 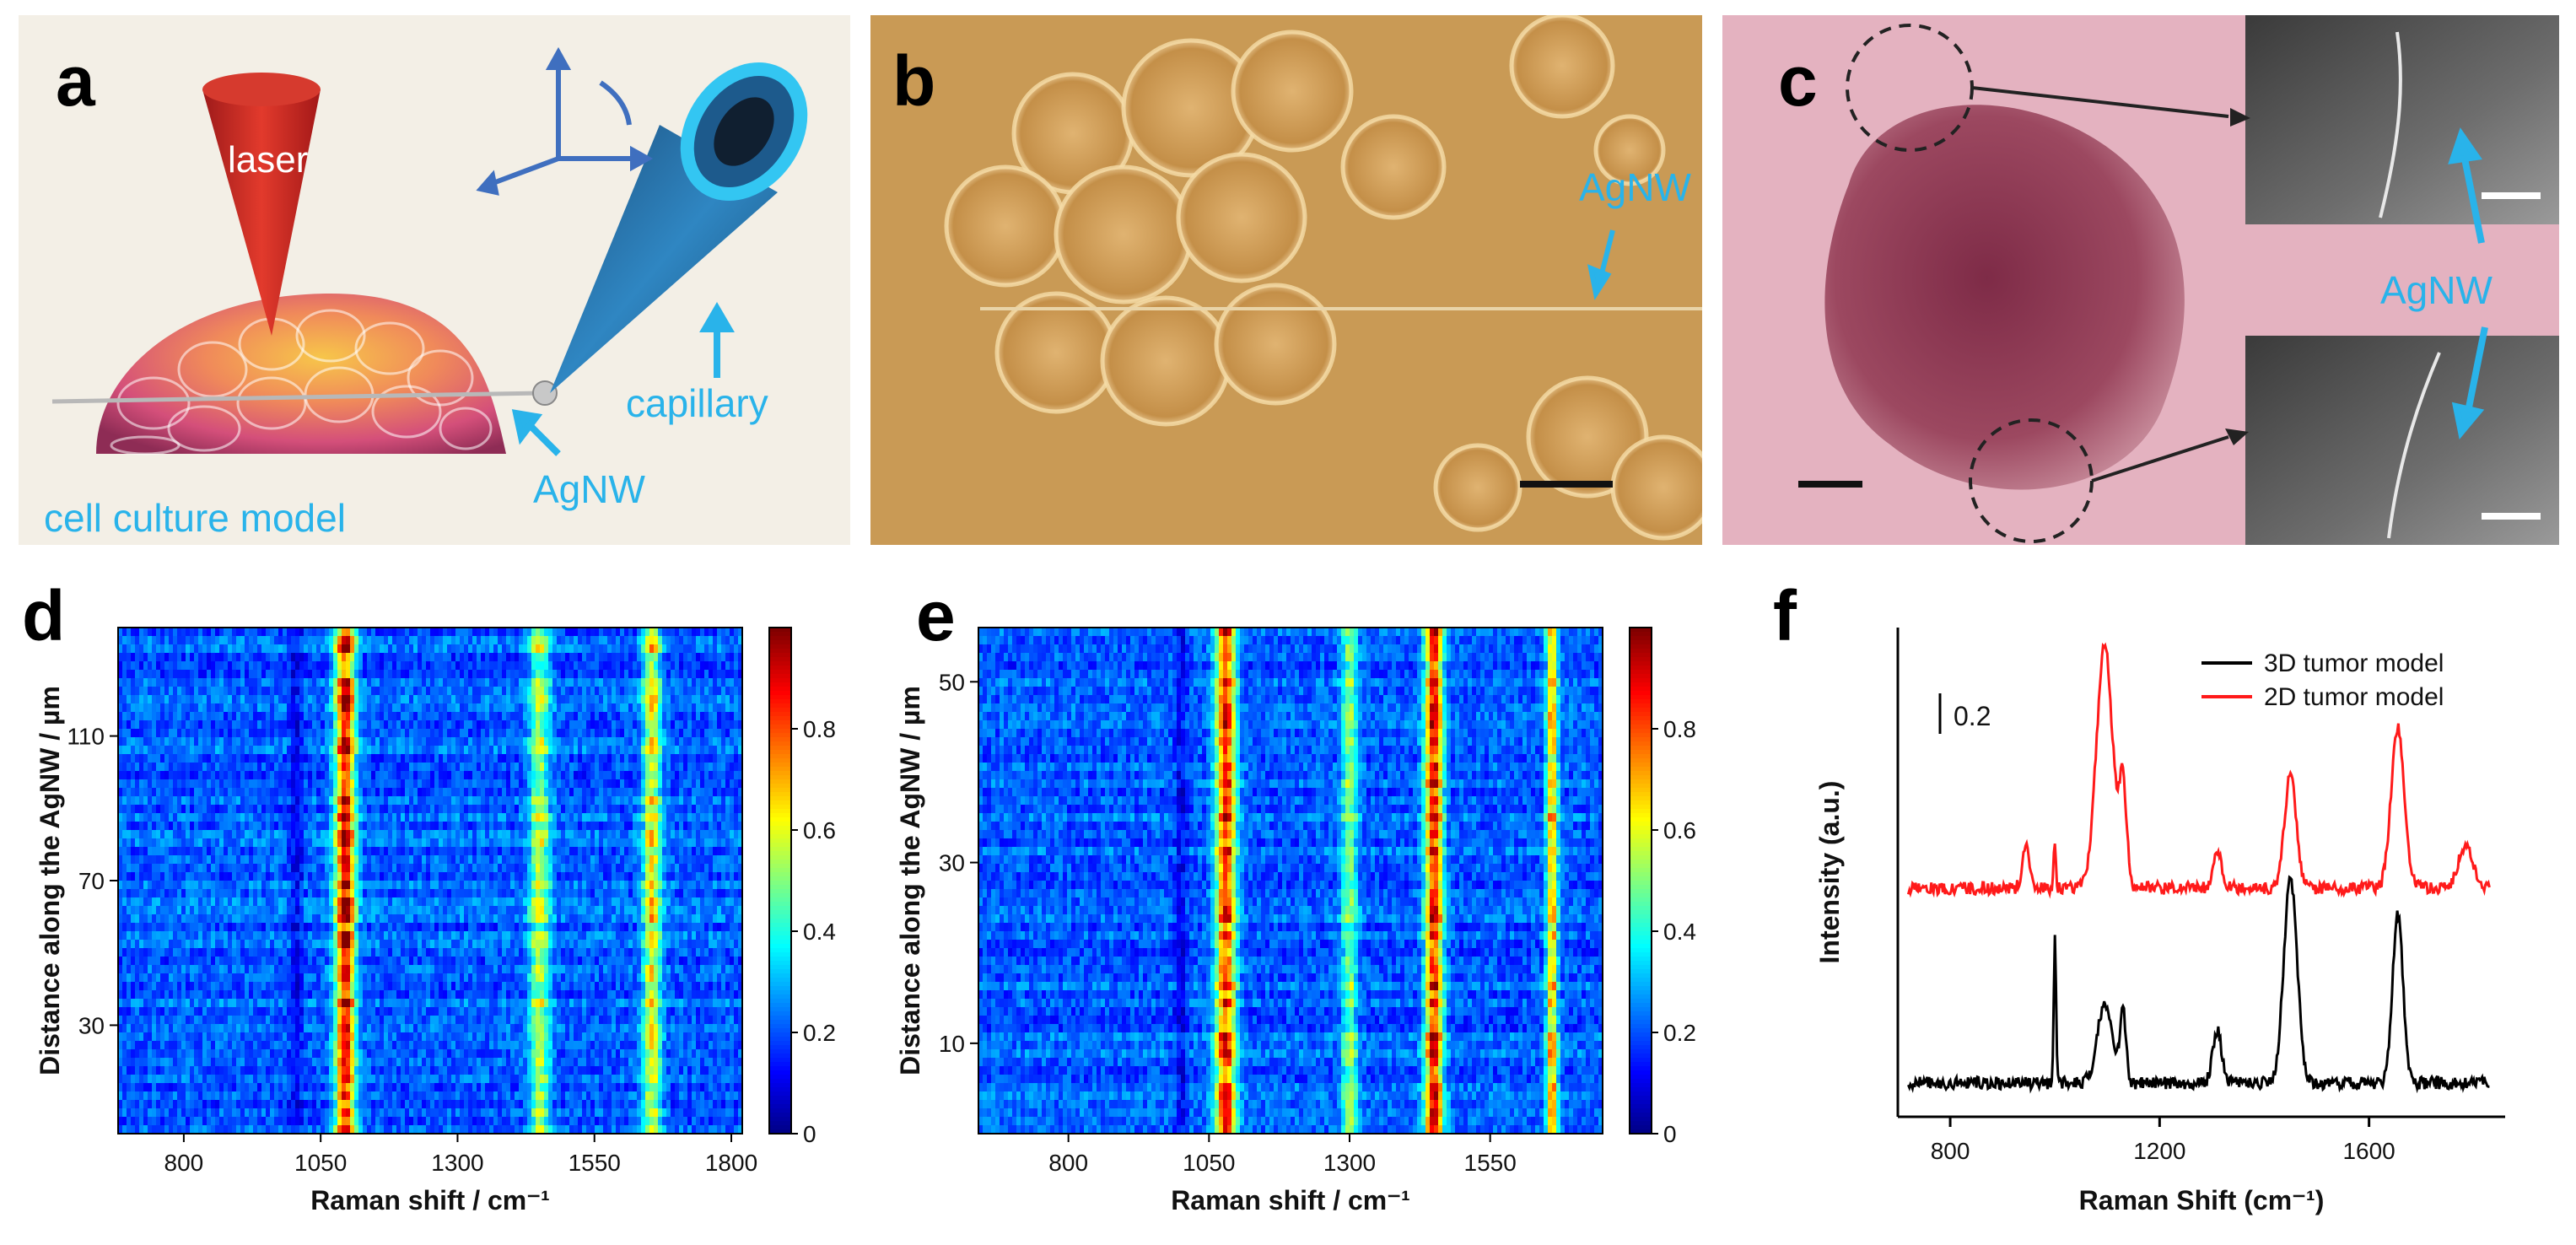 I want to click on panel-b: AgNW b, so click(x=1286, y=280).